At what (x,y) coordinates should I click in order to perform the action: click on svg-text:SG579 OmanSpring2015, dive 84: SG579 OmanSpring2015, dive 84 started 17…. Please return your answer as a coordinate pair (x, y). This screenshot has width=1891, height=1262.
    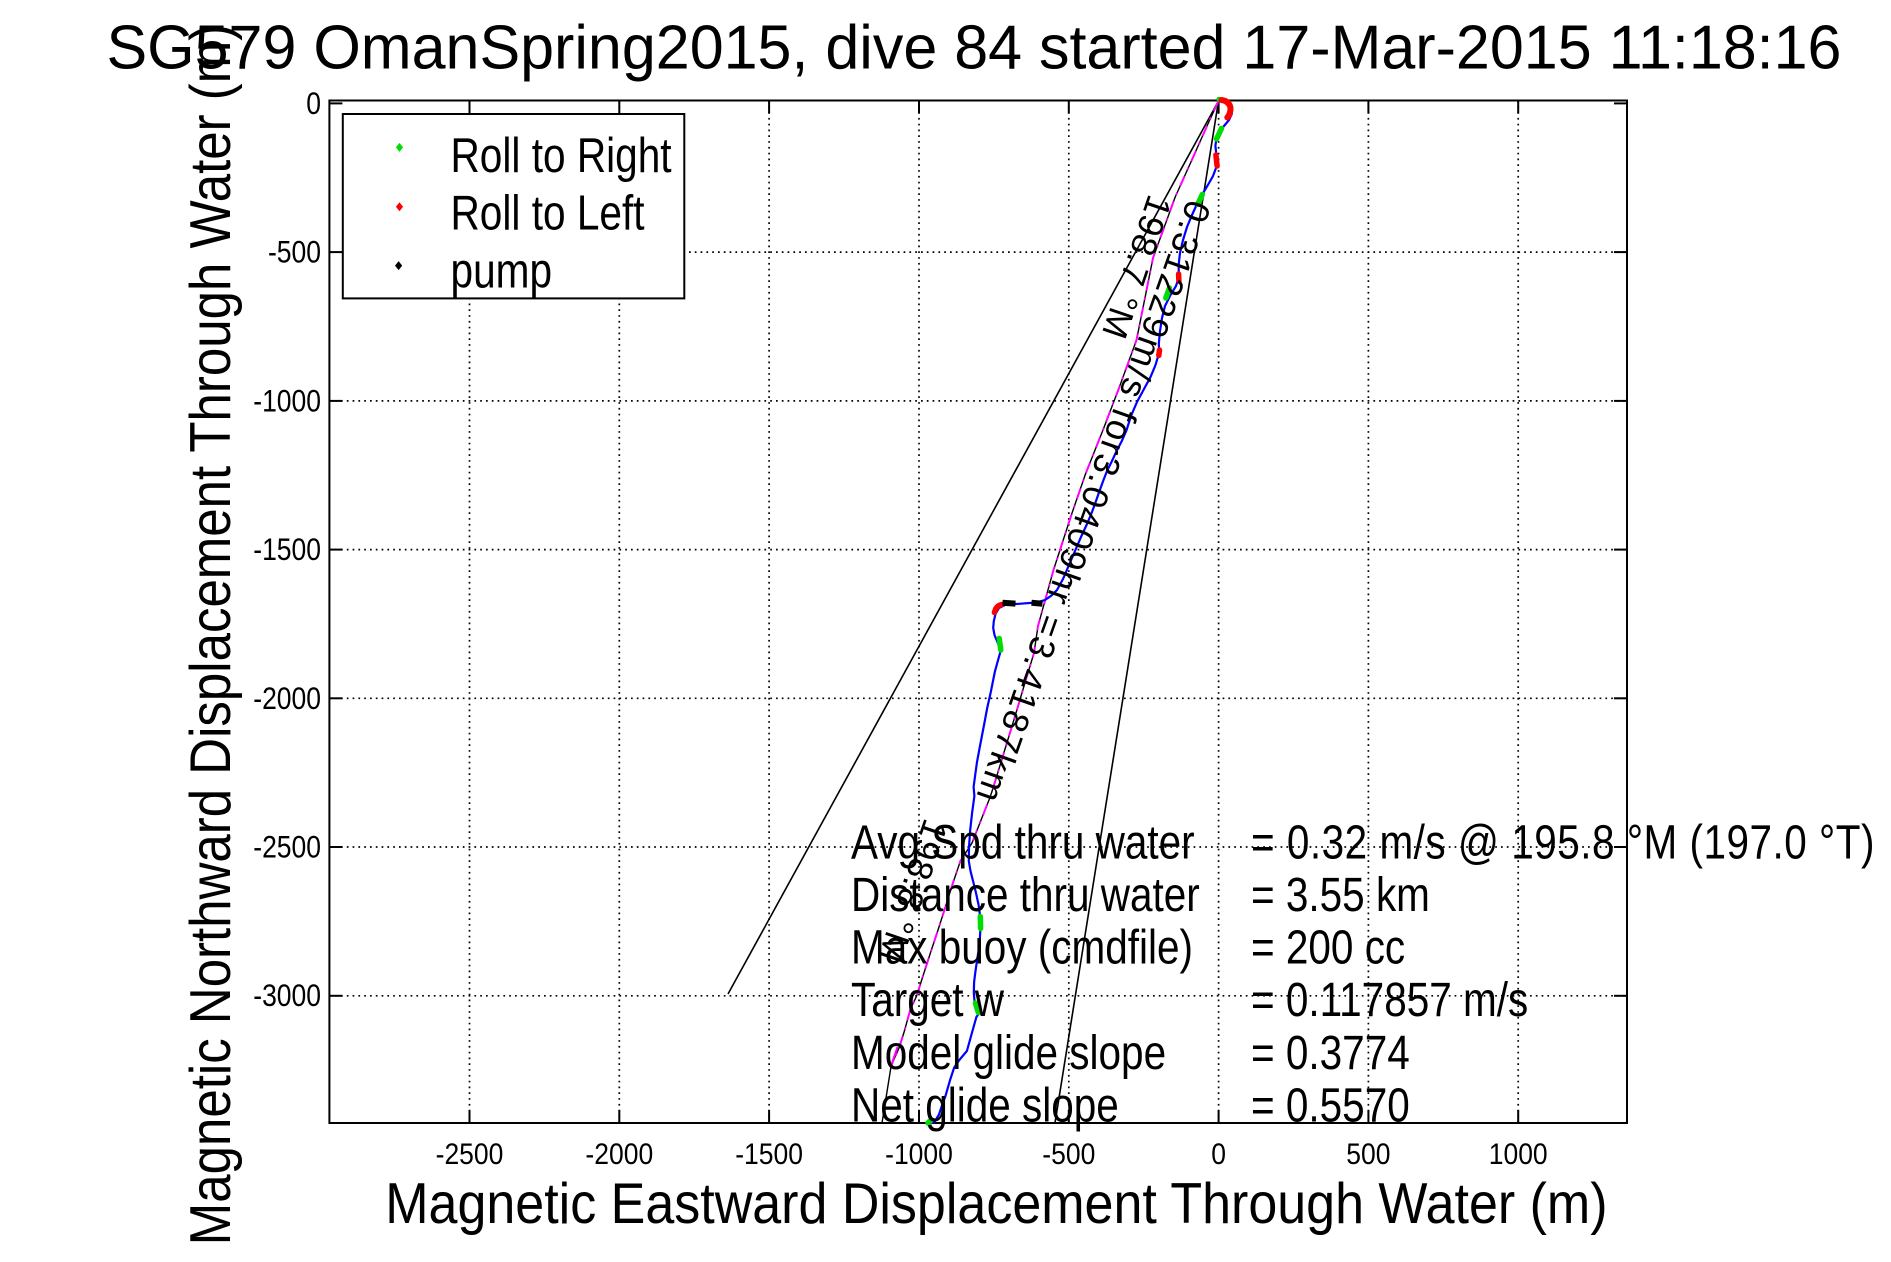
    Looking at the image, I should click on (974, 48).